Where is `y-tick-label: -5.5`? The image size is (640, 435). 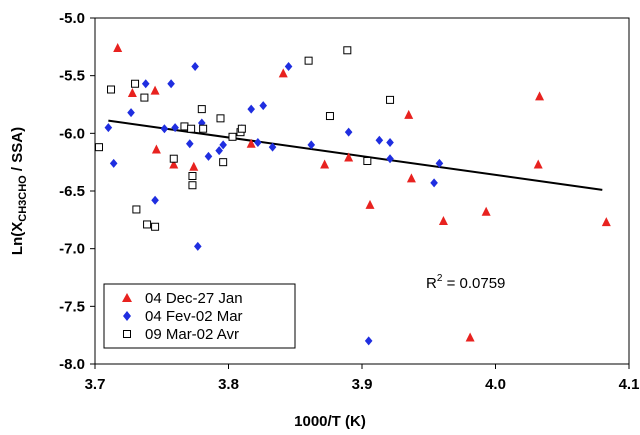 y-tick-label: -5.5 is located at coordinates (72, 76).